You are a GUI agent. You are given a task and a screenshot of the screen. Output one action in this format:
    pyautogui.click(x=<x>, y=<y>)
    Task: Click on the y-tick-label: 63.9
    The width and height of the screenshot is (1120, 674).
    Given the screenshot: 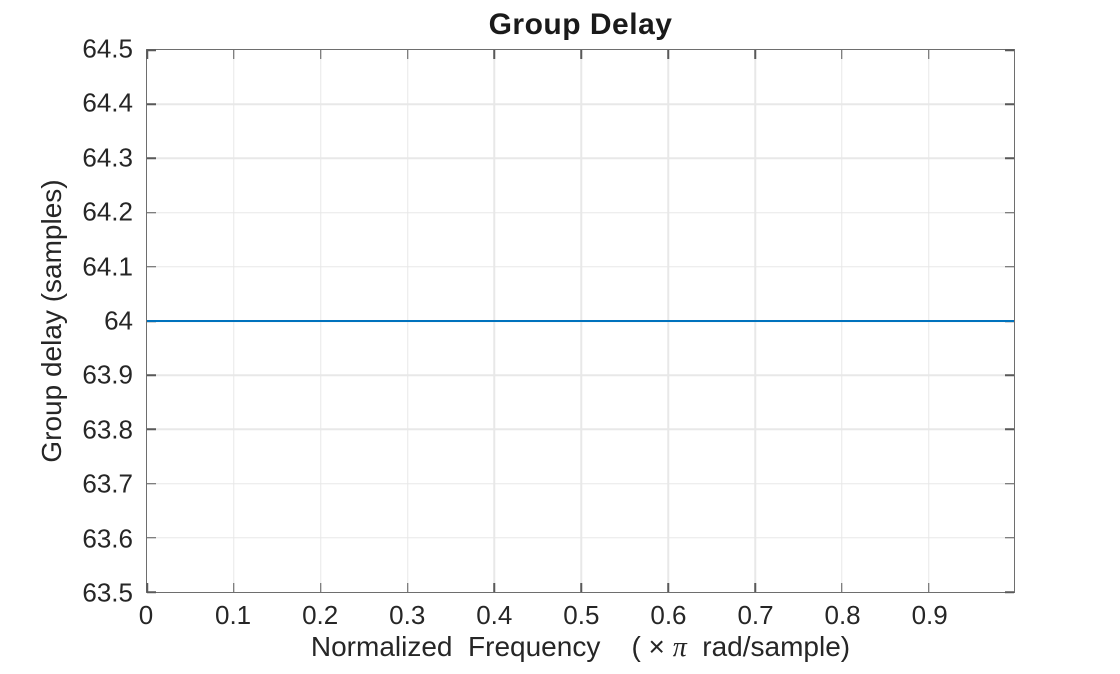 What is the action you would take?
    pyautogui.click(x=107, y=374)
    